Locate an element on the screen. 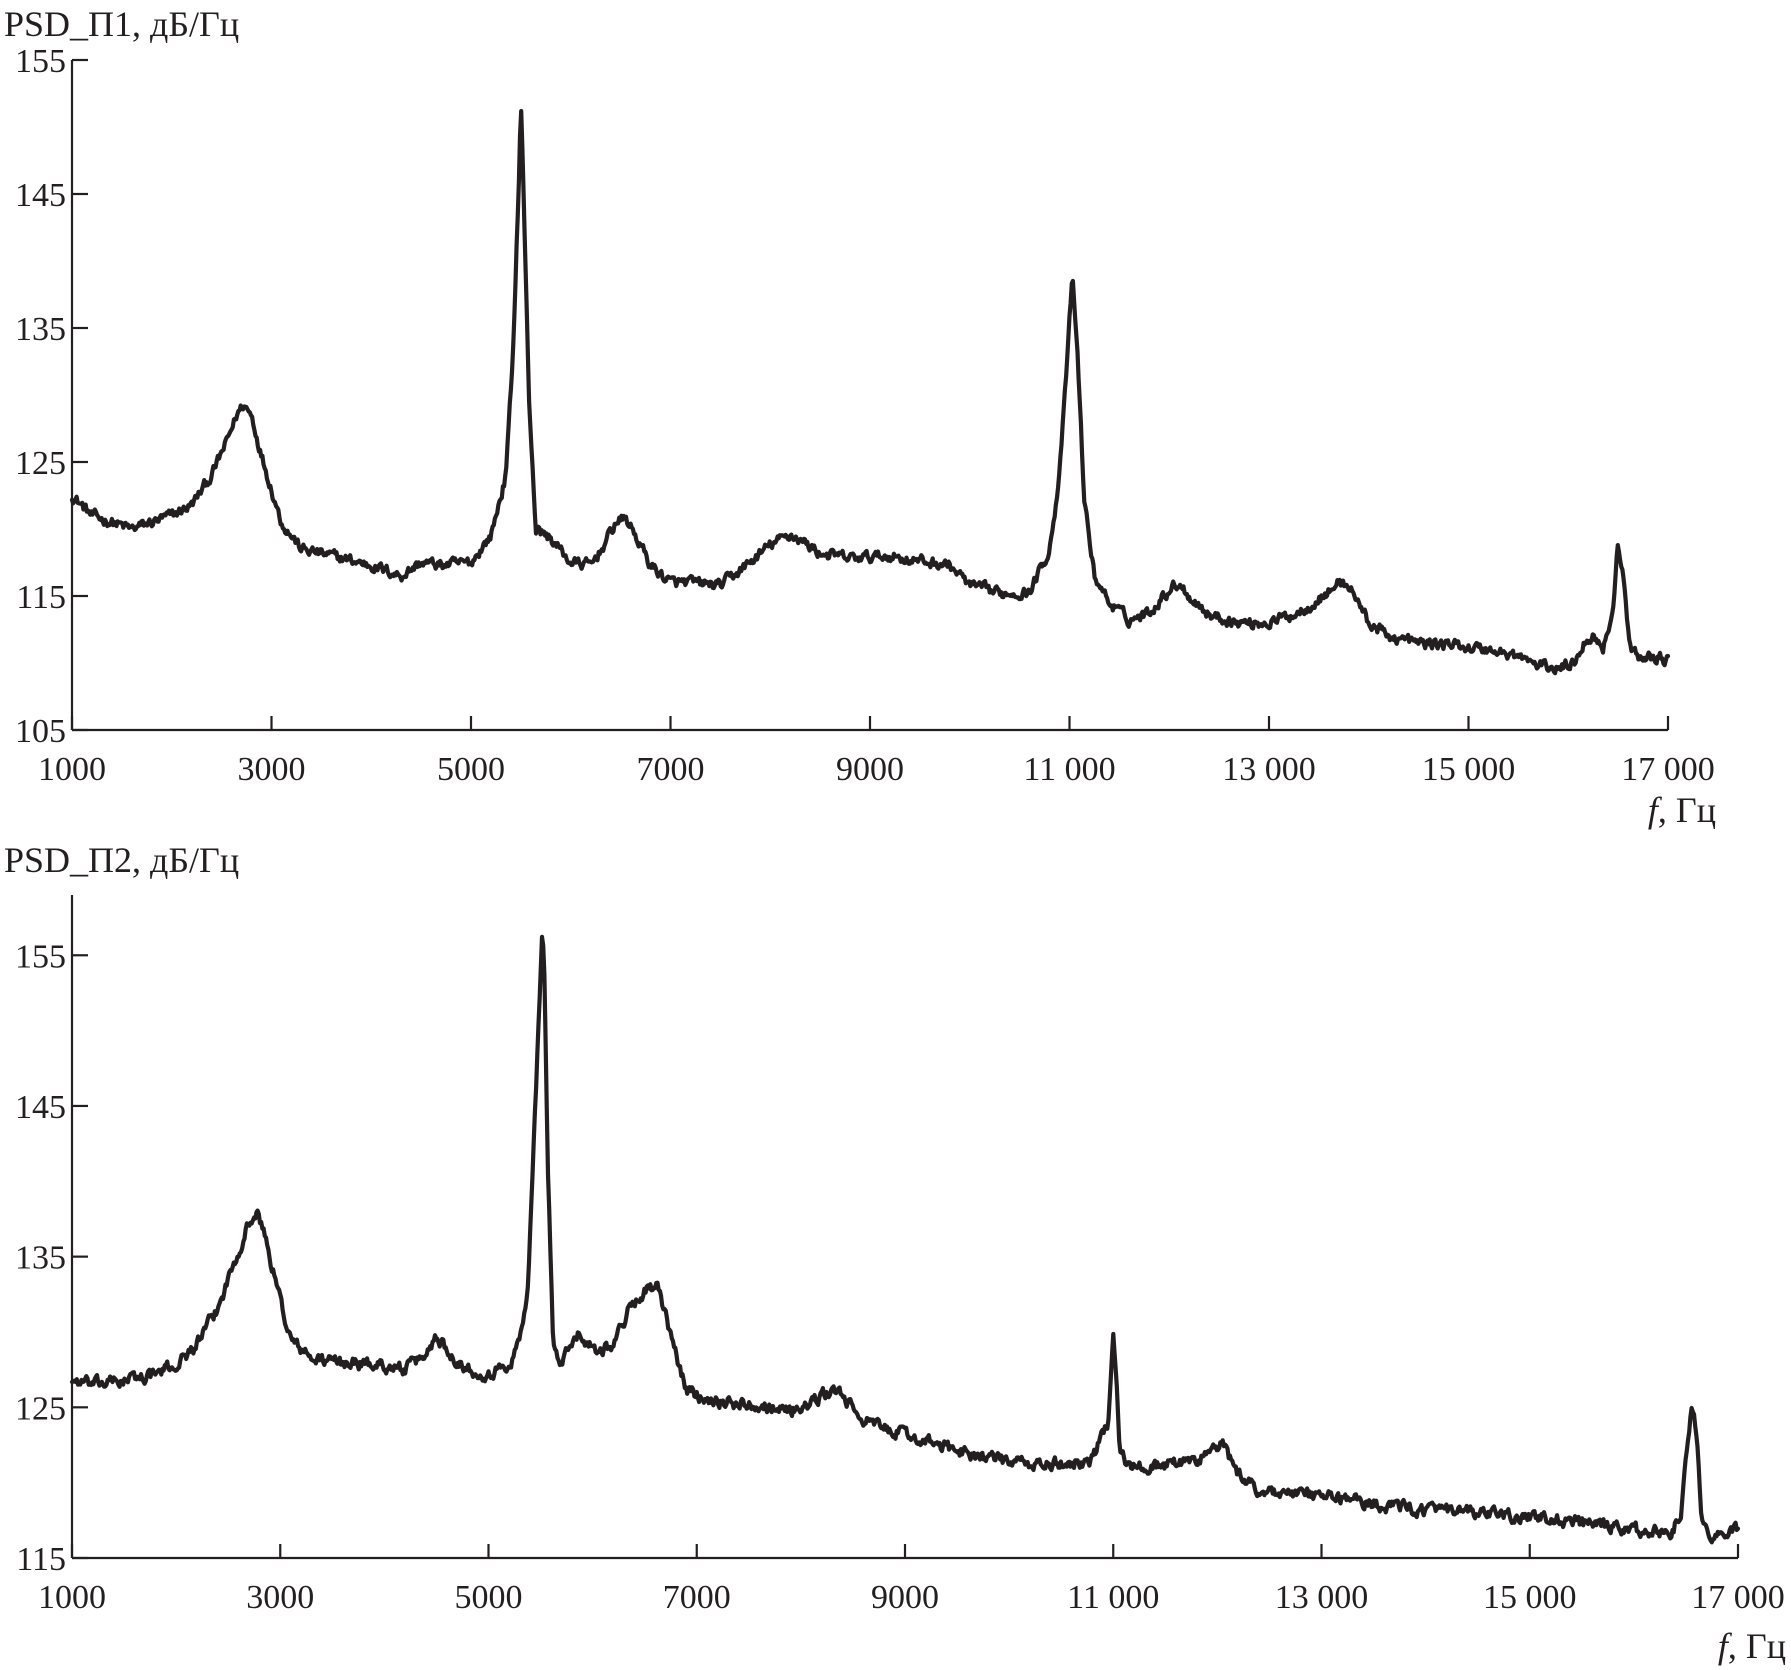 The height and width of the screenshot is (1670, 1791). y-tick-label: 105 is located at coordinates (40, 731).